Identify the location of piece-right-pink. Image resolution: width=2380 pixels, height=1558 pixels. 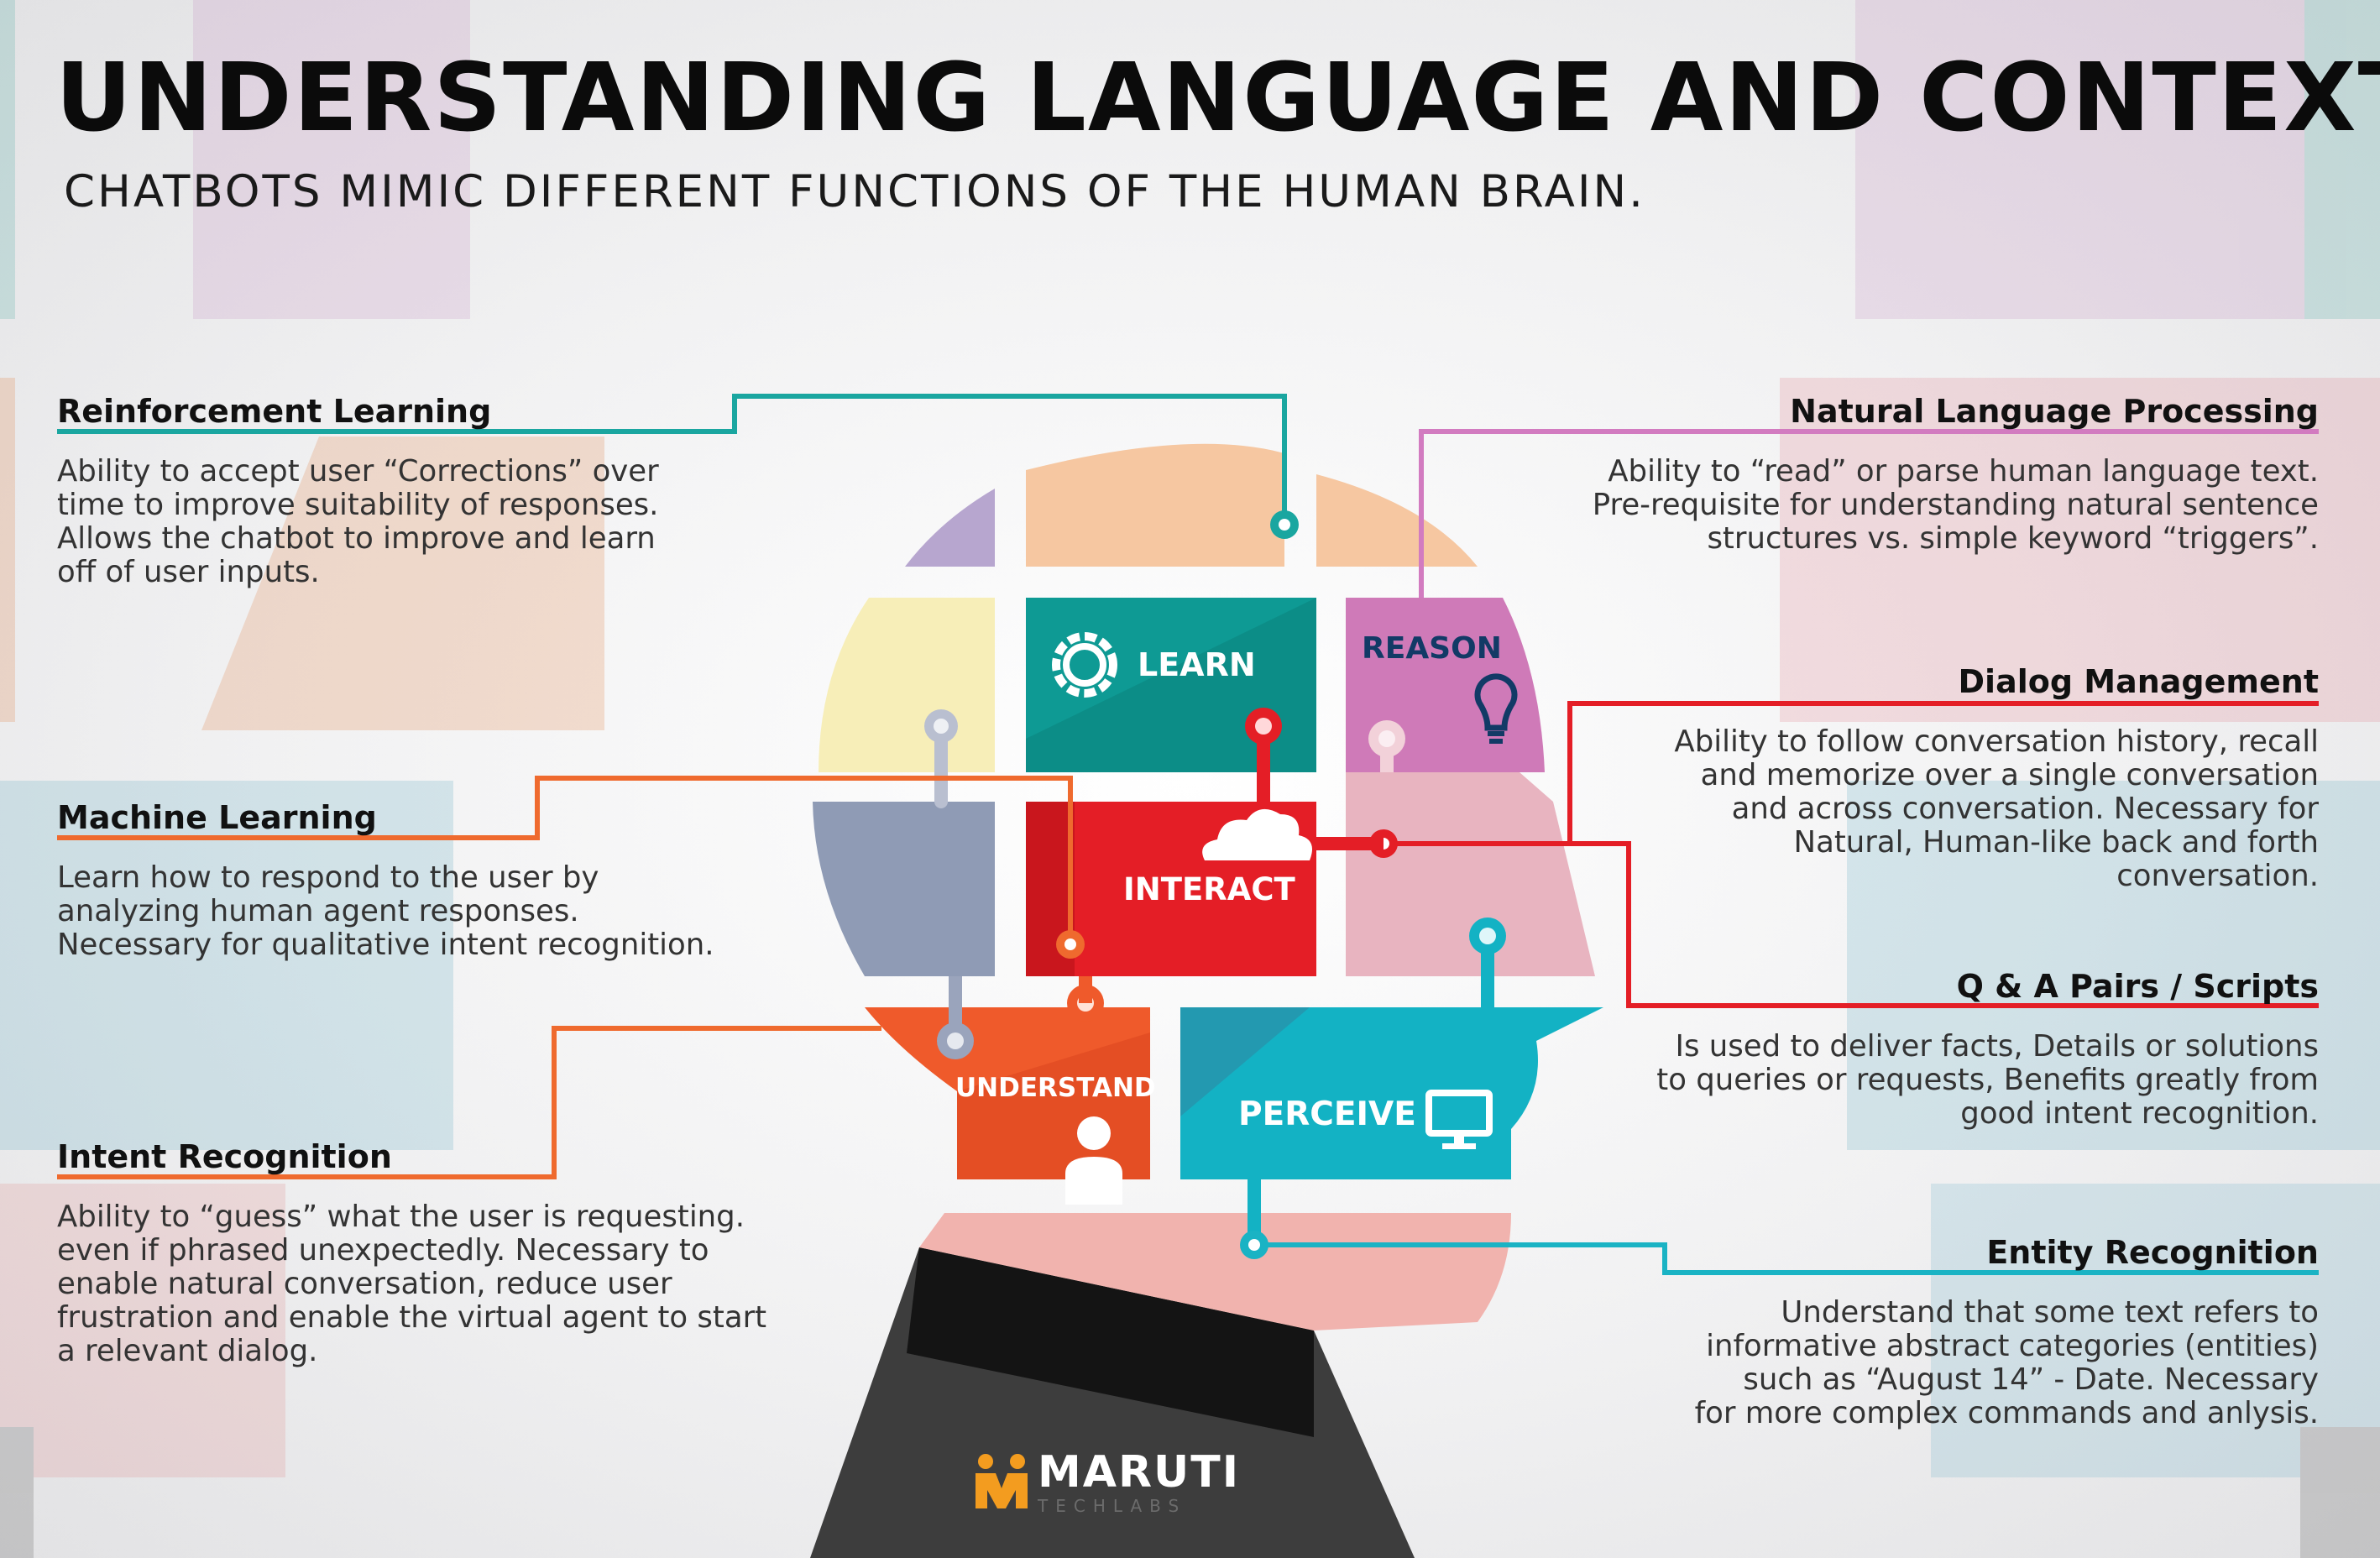
(1470, 874).